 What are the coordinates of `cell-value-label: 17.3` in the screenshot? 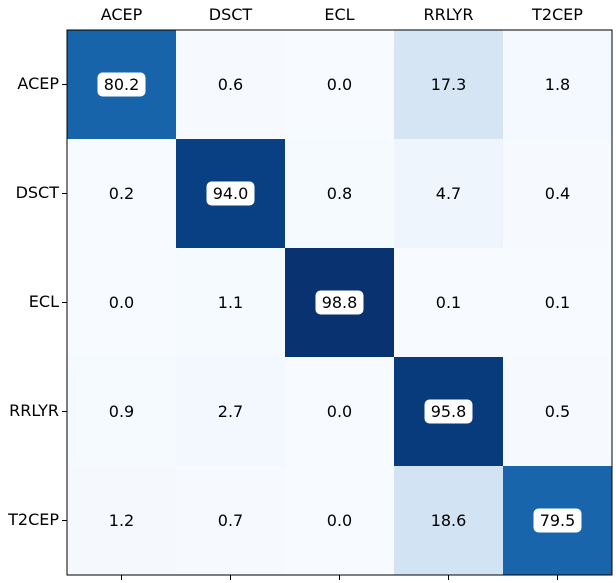 It's located at (449, 84).